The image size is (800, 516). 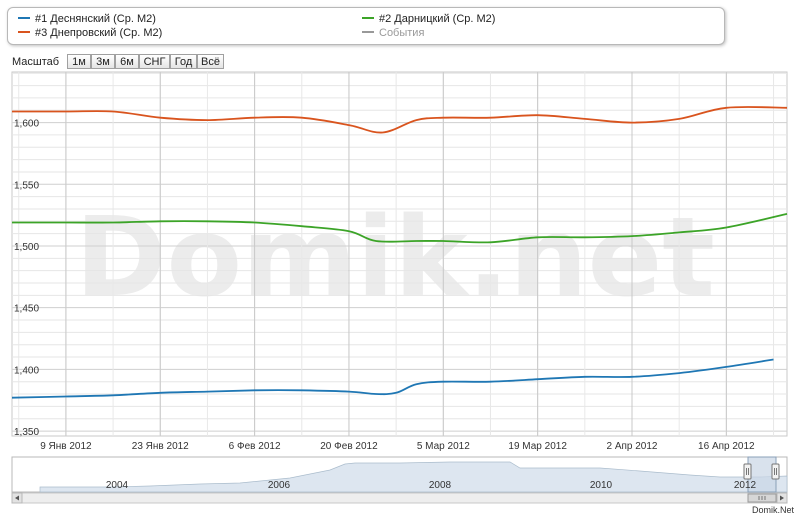 What do you see at coordinates (26, 124) in the screenshot?
I see `y-tick-label: 1,600` at bounding box center [26, 124].